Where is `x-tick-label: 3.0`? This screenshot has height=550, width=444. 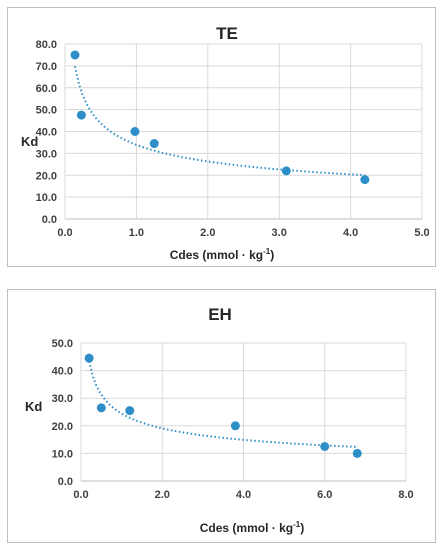
x-tick-label: 3.0 is located at coordinates (279, 233).